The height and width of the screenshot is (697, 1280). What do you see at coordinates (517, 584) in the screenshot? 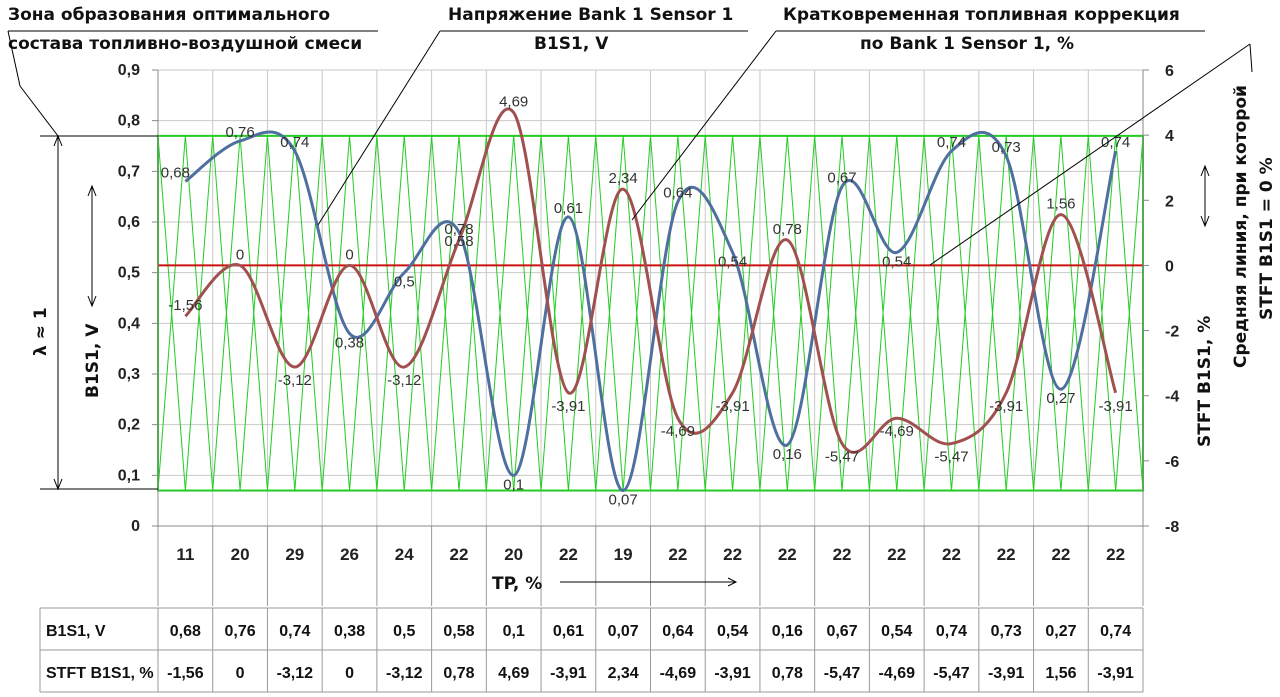
I see `x-axis-title: TP, %` at bounding box center [517, 584].